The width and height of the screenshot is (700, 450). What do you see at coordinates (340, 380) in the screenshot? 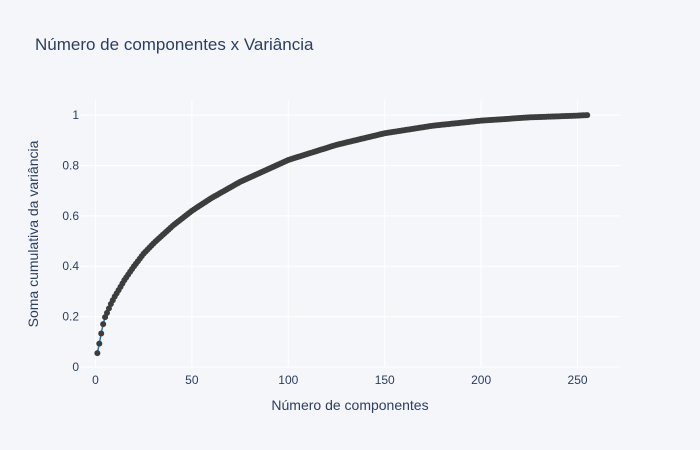
I see `x-axis-ticks: 0 50 100 150 200 250` at bounding box center [340, 380].